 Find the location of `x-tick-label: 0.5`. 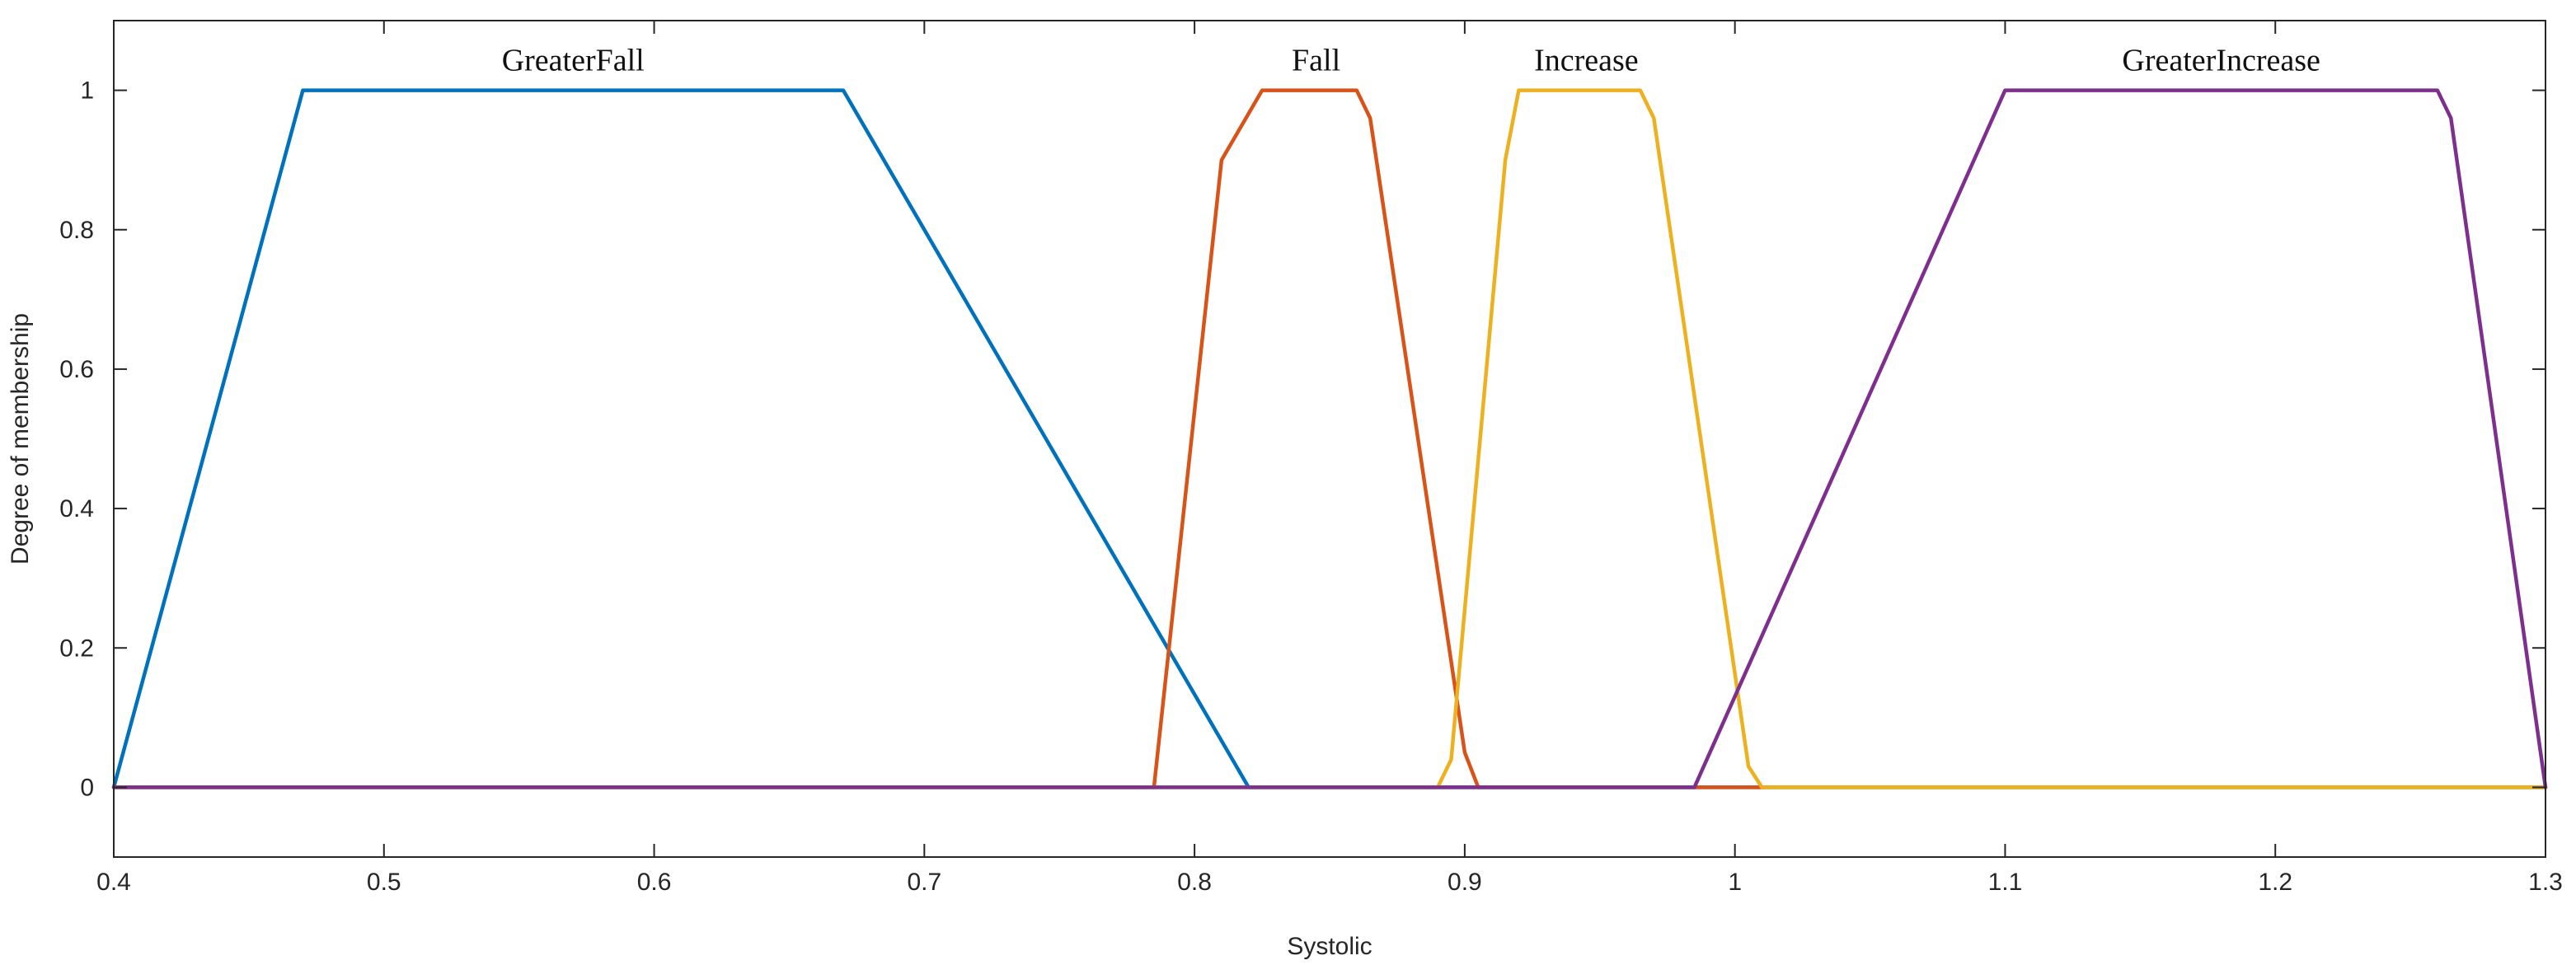

x-tick-label: 0.5 is located at coordinates (384, 882).